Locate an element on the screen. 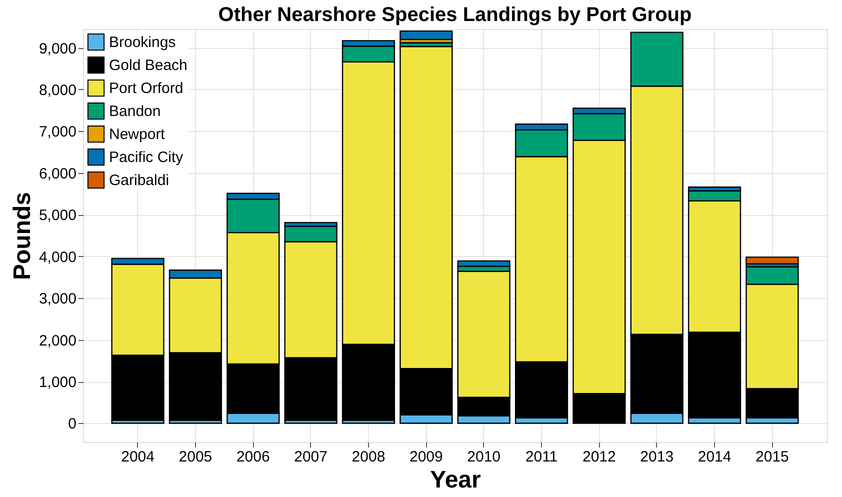  x-tick-label: 2004 is located at coordinates (137, 457).